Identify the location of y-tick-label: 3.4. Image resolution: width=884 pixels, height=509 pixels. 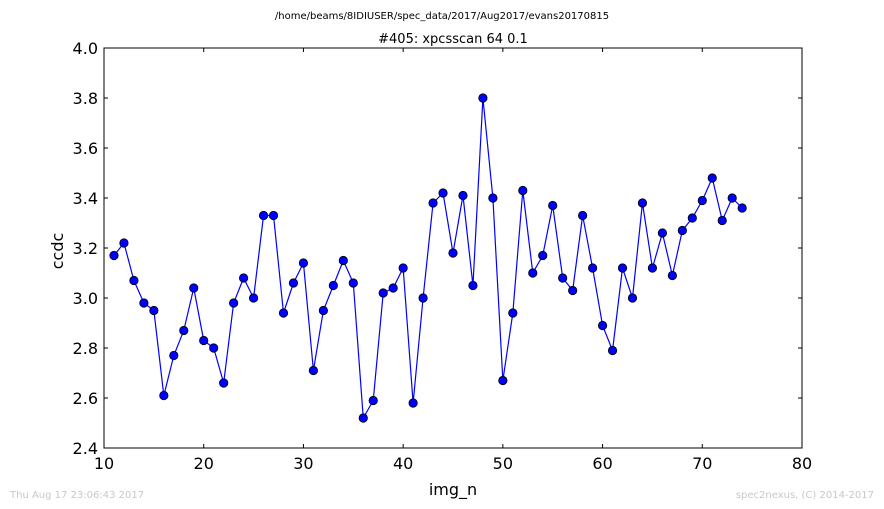
(85, 198).